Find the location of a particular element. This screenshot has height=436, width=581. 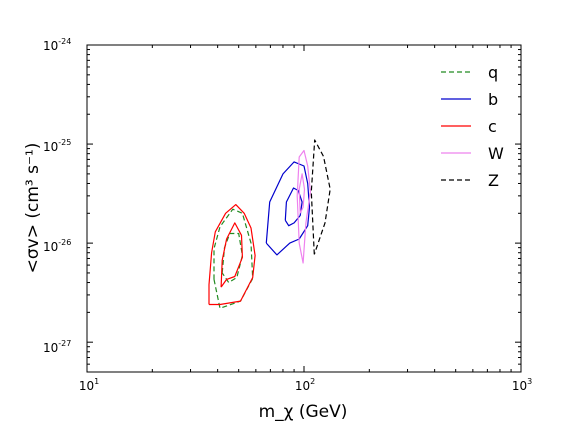

contour-w-outer is located at coordinates (303, 206).